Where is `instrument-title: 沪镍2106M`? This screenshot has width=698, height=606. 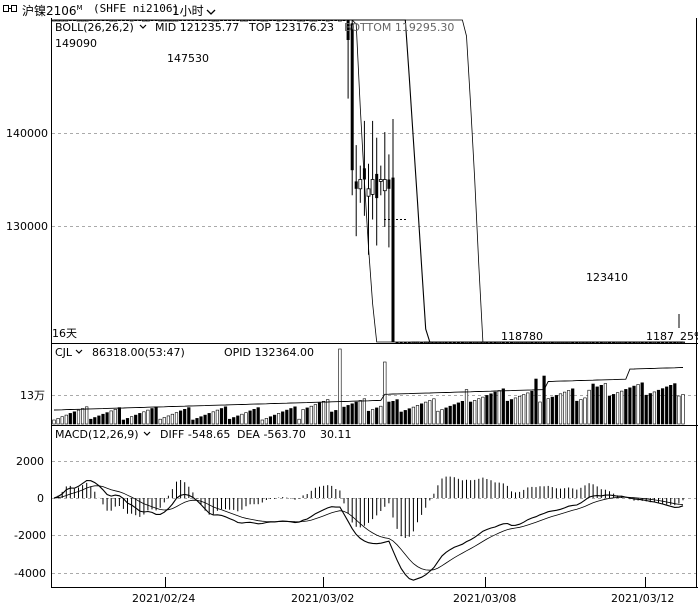 instrument-title: 沪镍2106M is located at coordinates (52, 11).